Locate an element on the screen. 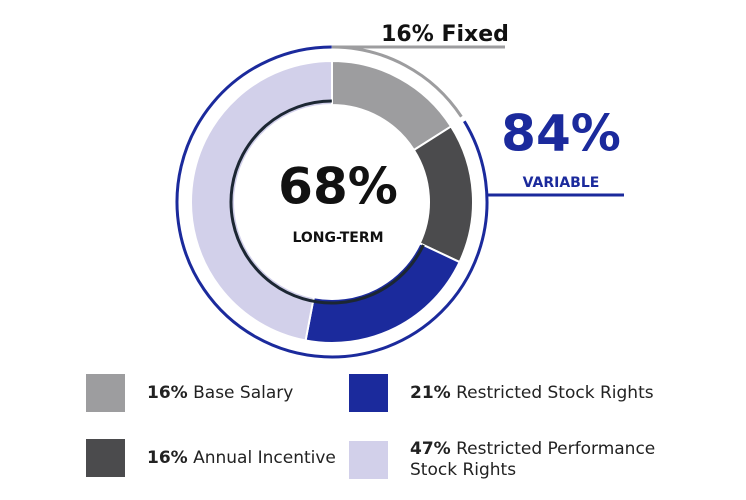  legend-item: 16% Annual Incentive is located at coordinates (251, 458).